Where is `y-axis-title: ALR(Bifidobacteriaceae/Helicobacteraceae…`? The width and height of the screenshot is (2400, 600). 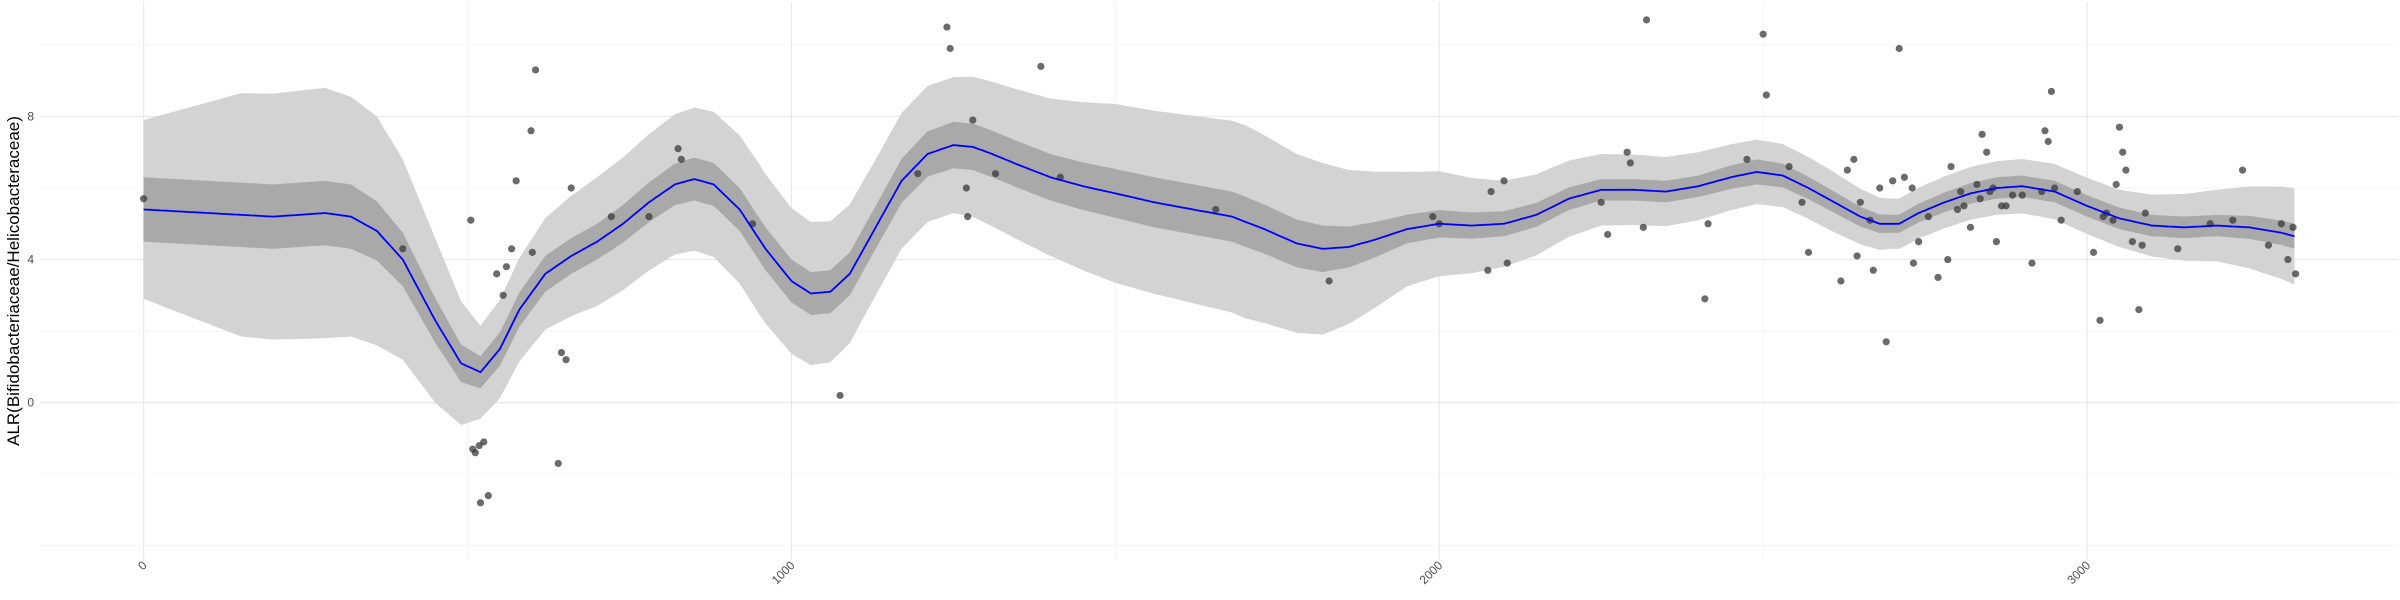 y-axis-title: ALR(Bifidobacteriaceae/Helicobacteraceae… is located at coordinates (13, 281).